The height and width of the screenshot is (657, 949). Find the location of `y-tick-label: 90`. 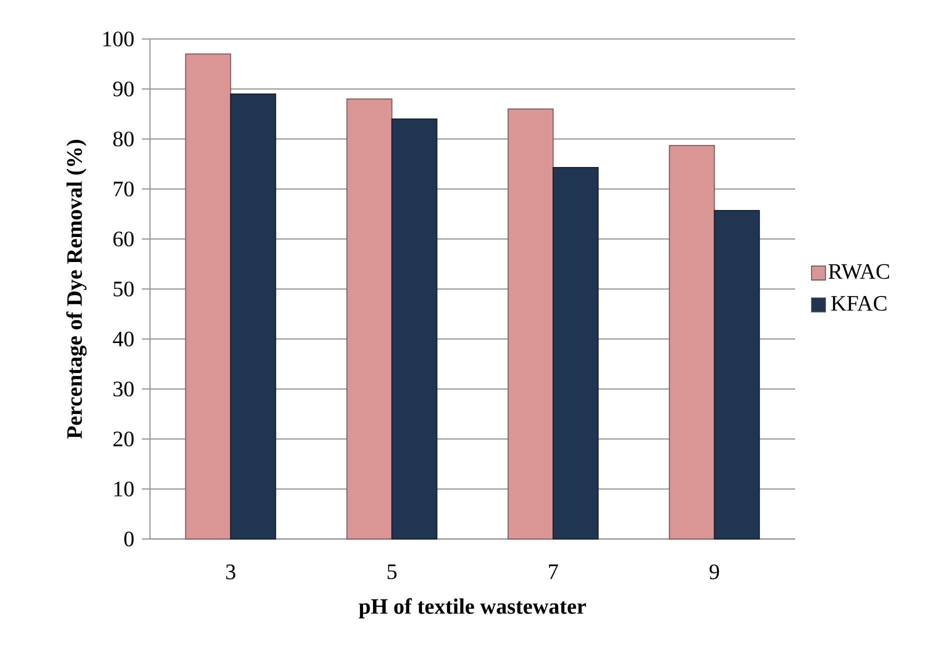

y-tick-label: 90 is located at coordinates (123, 89).